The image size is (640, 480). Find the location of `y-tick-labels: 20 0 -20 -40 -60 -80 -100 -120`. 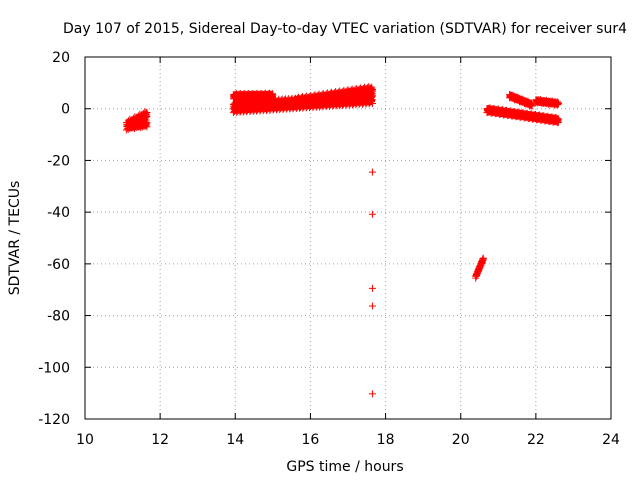

y-tick-labels: 20 0 -20 -40 -60 -80 -100 -120 is located at coordinates (54, 239).